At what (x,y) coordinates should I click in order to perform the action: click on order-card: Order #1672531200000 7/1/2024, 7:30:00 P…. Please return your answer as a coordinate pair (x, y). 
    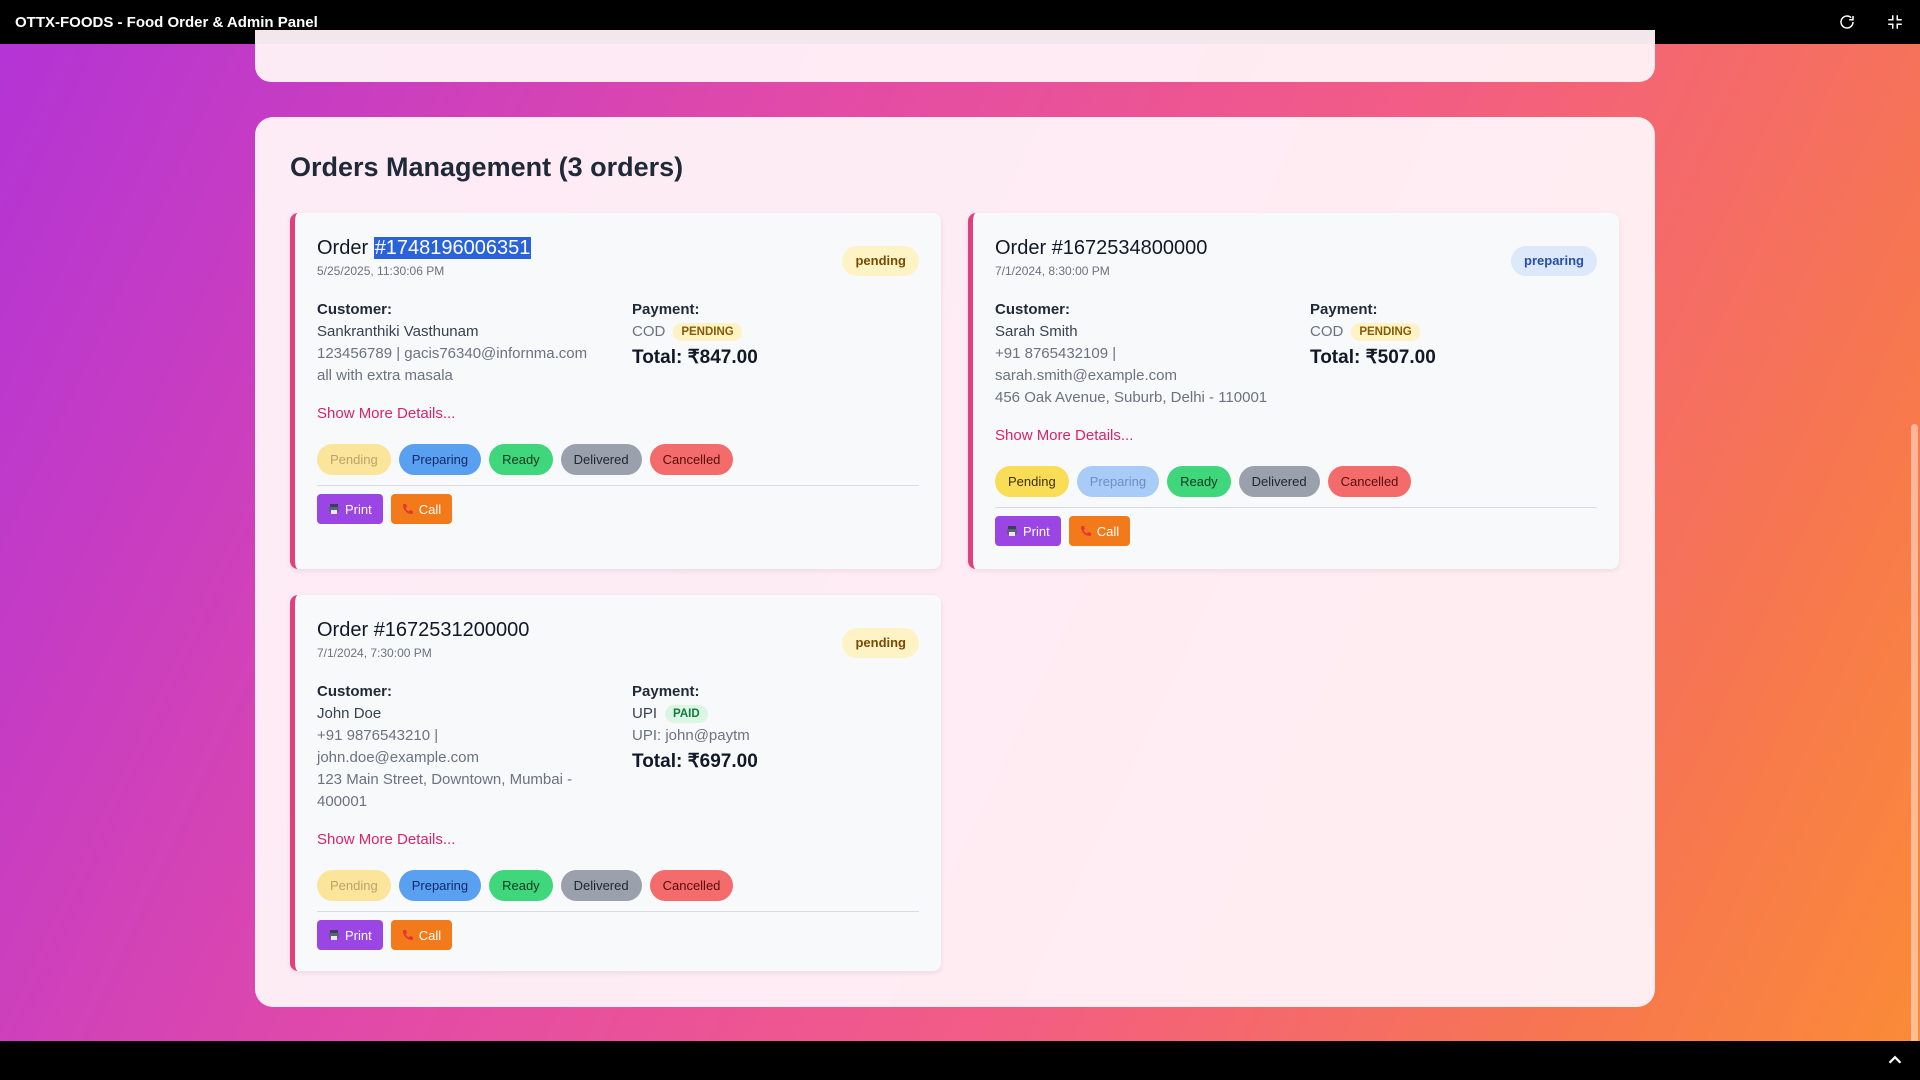
    Looking at the image, I should click on (615, 783).